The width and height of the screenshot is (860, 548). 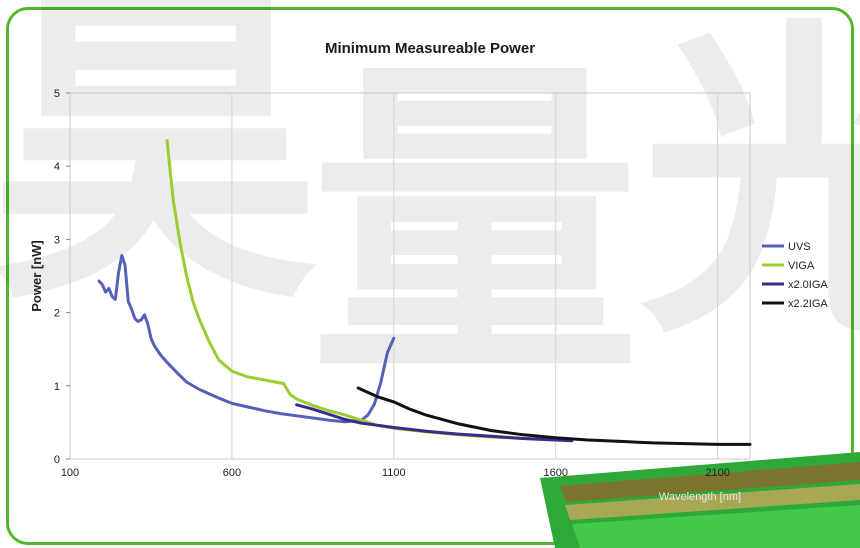 I want to click on y-tick-label: 2, so click(x=57, y=314).